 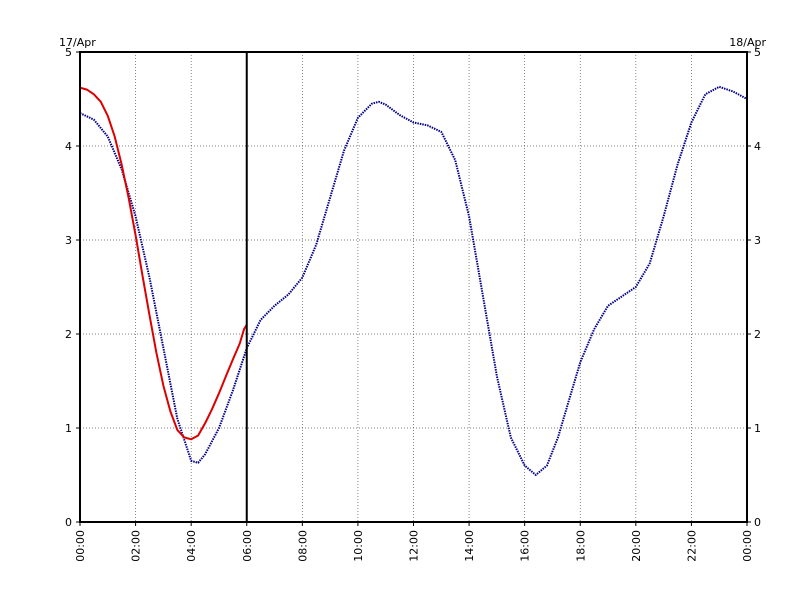 What do you see at coordinates (163, 263) in the screenshot?
I see `observed-tide-line` at bounding box center [163, 263].